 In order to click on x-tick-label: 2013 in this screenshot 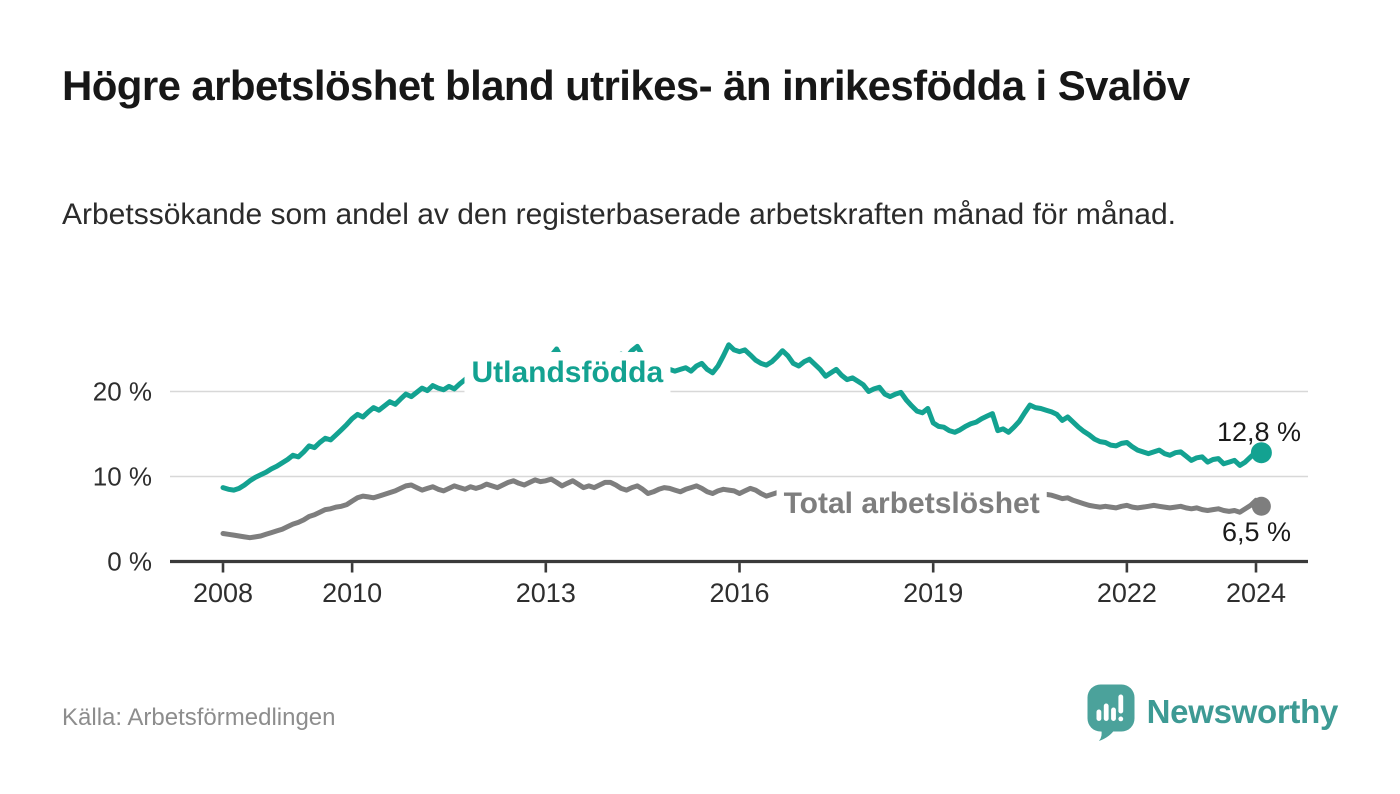, I will do `click(546, 593)`.